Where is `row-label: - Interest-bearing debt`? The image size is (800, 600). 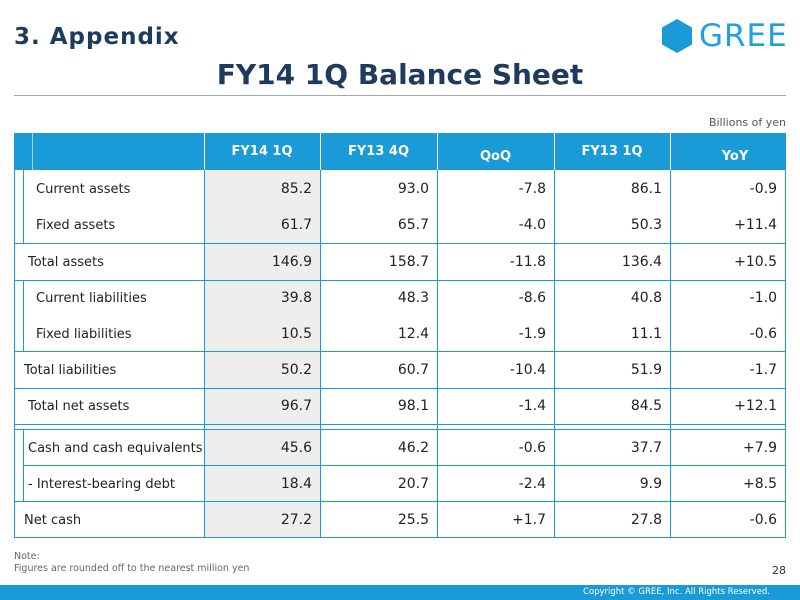
row-label: - Interest-bearing debt is located at coordinates (102, 484).